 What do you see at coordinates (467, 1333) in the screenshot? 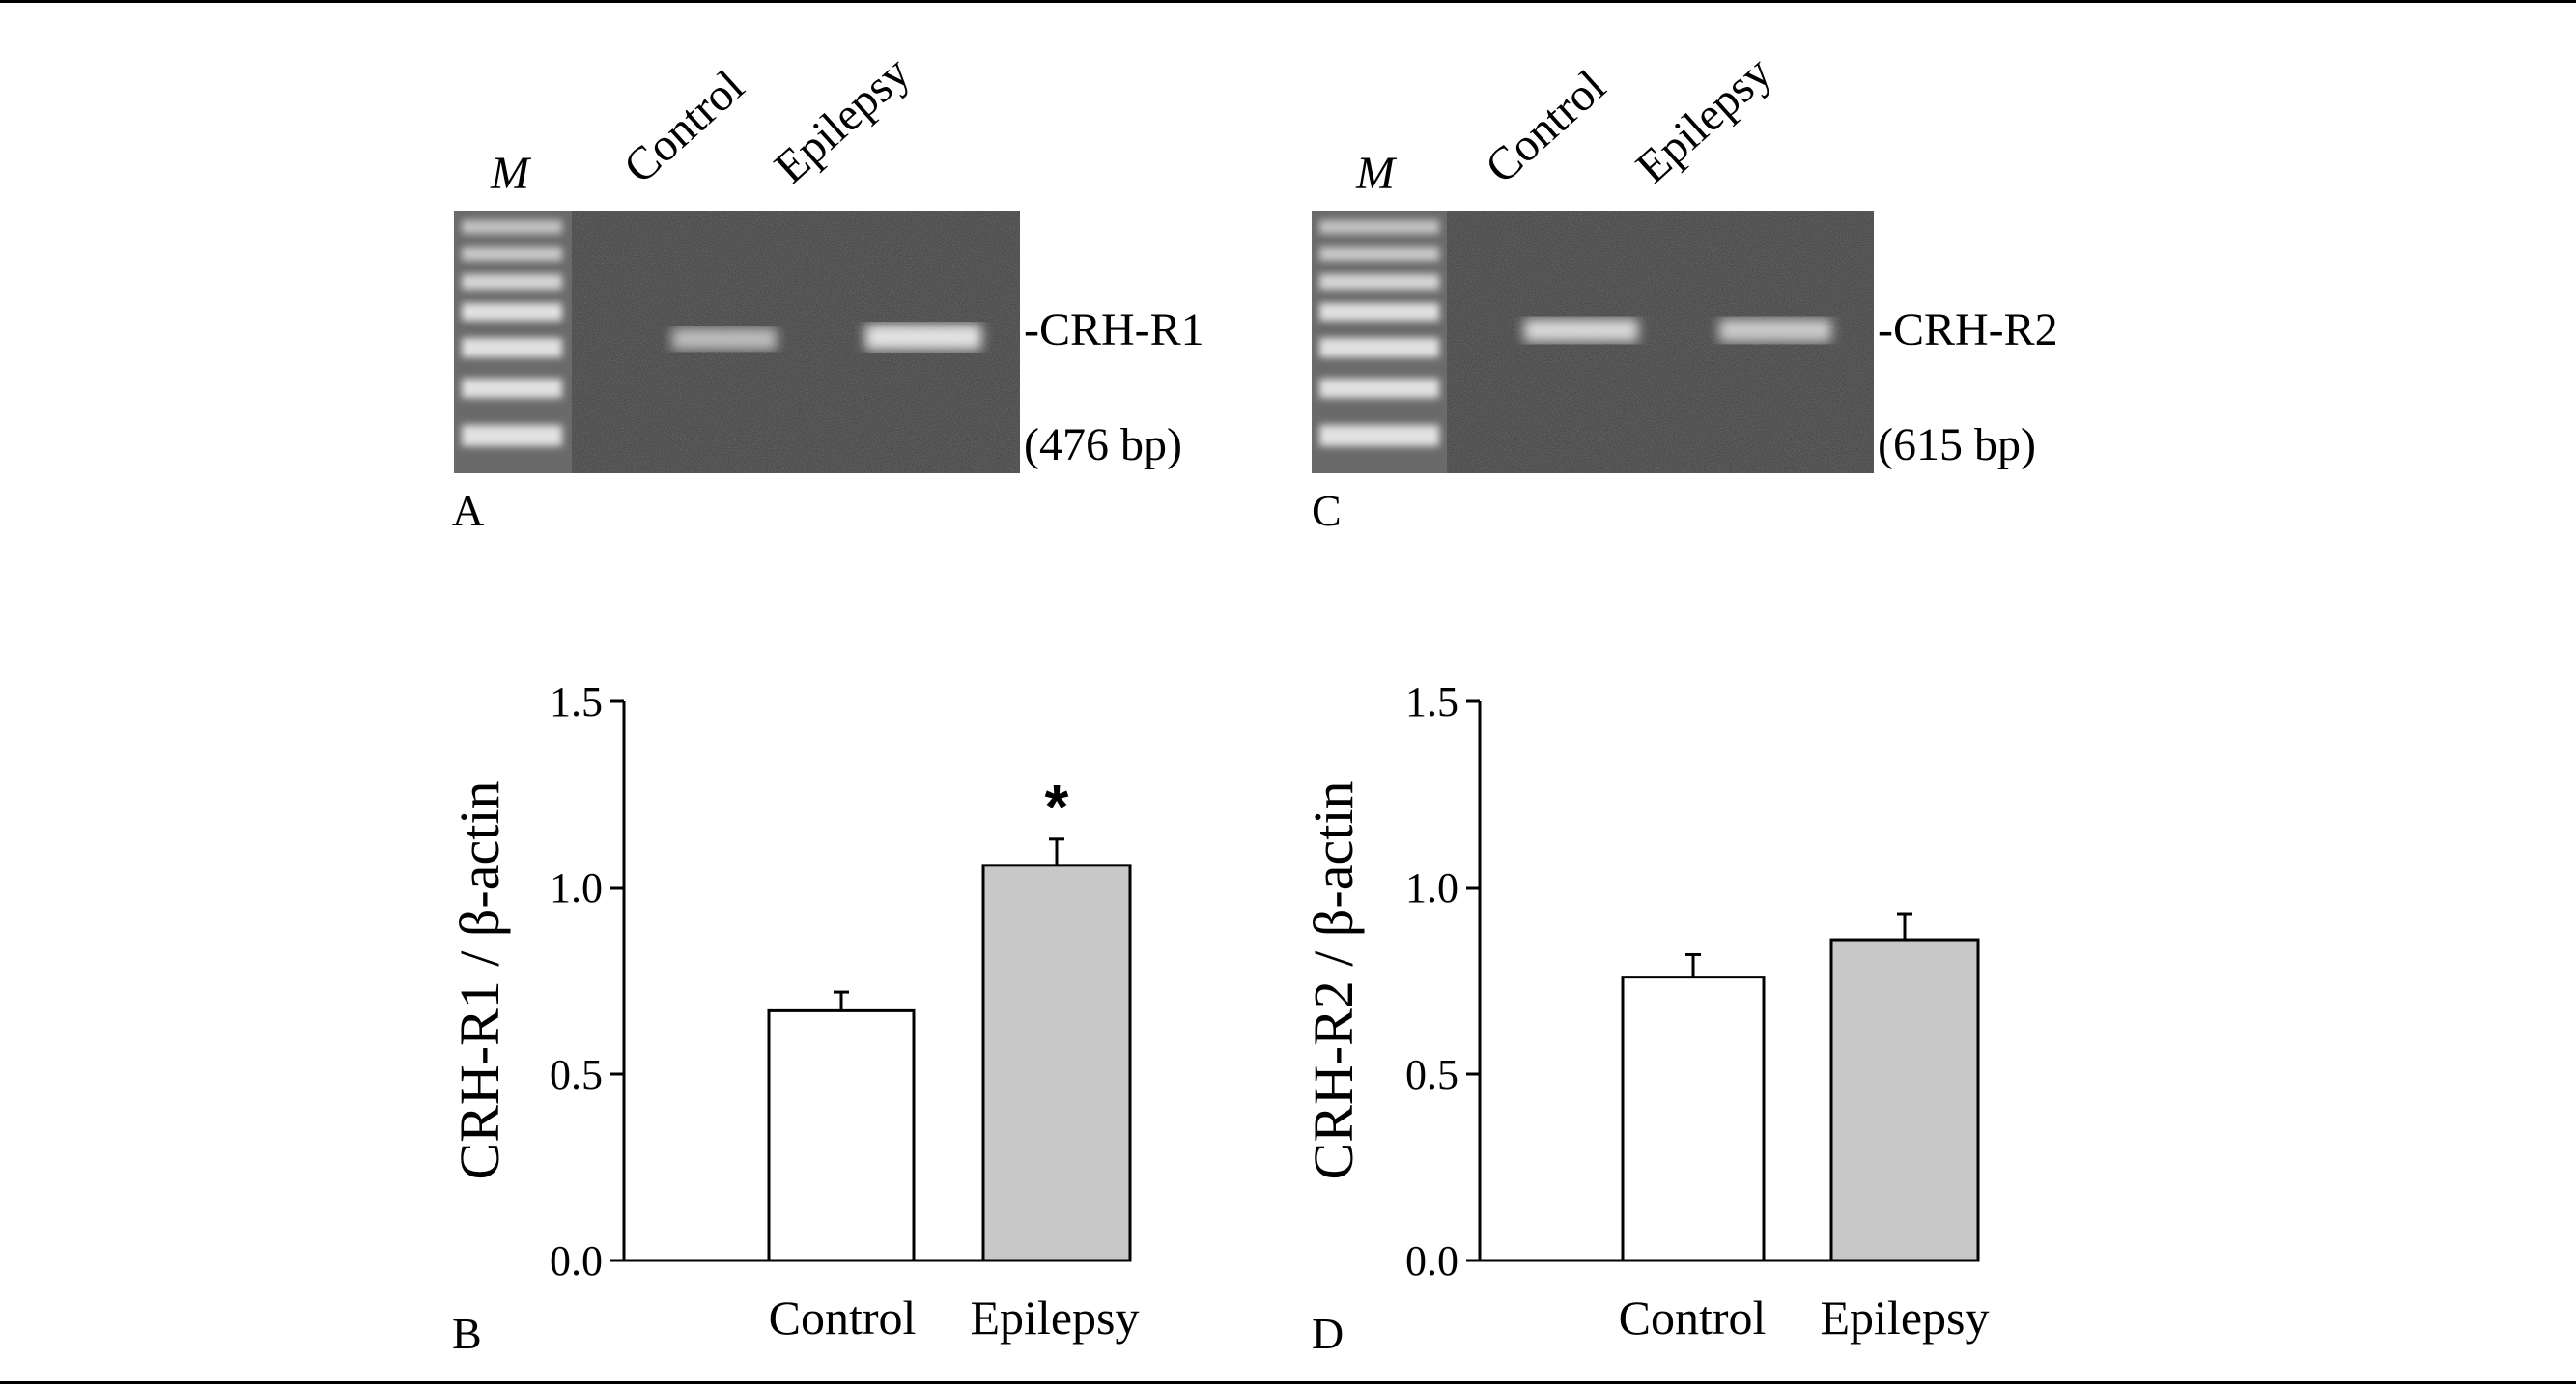
I see `panel-label-b: B` at bounding box center [467, 1333].